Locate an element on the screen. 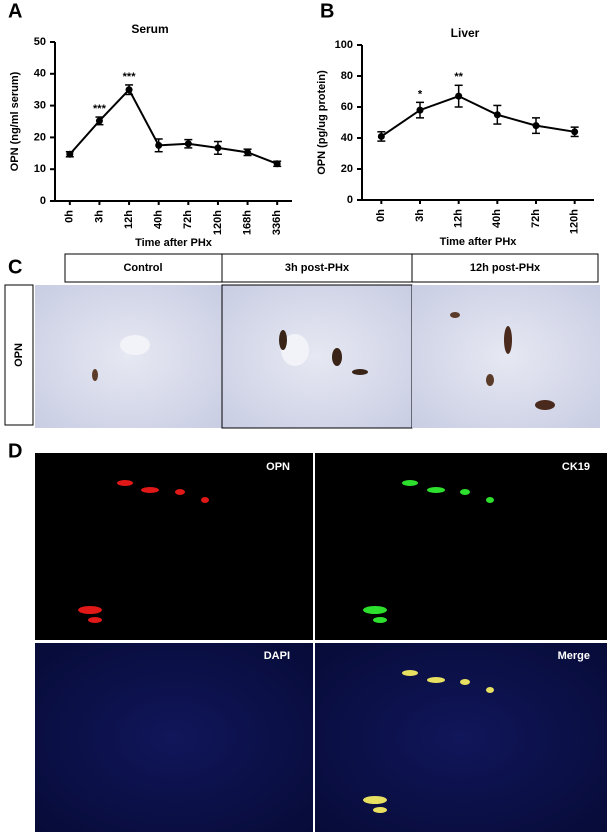  image-label: DAPI is located at coordinates (277, 656).